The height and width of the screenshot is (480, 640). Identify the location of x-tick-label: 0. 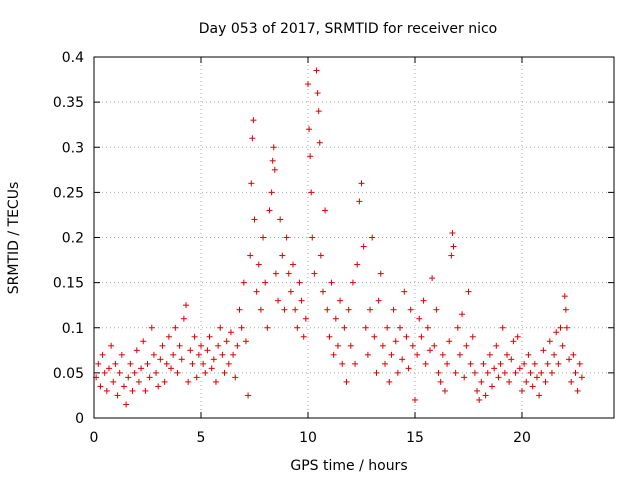
(94, 438).